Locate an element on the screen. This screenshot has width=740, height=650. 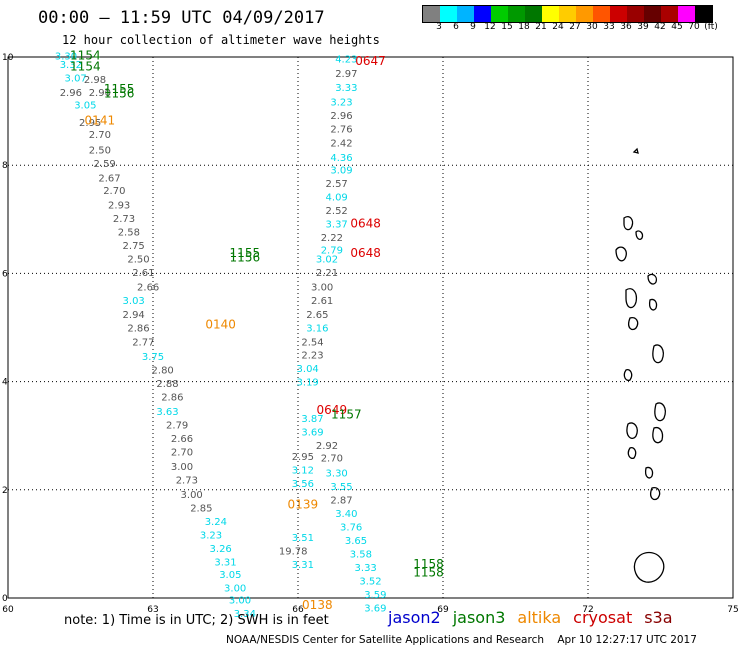
wave-height-value: 2.42 is located at coordinates (341, 143).